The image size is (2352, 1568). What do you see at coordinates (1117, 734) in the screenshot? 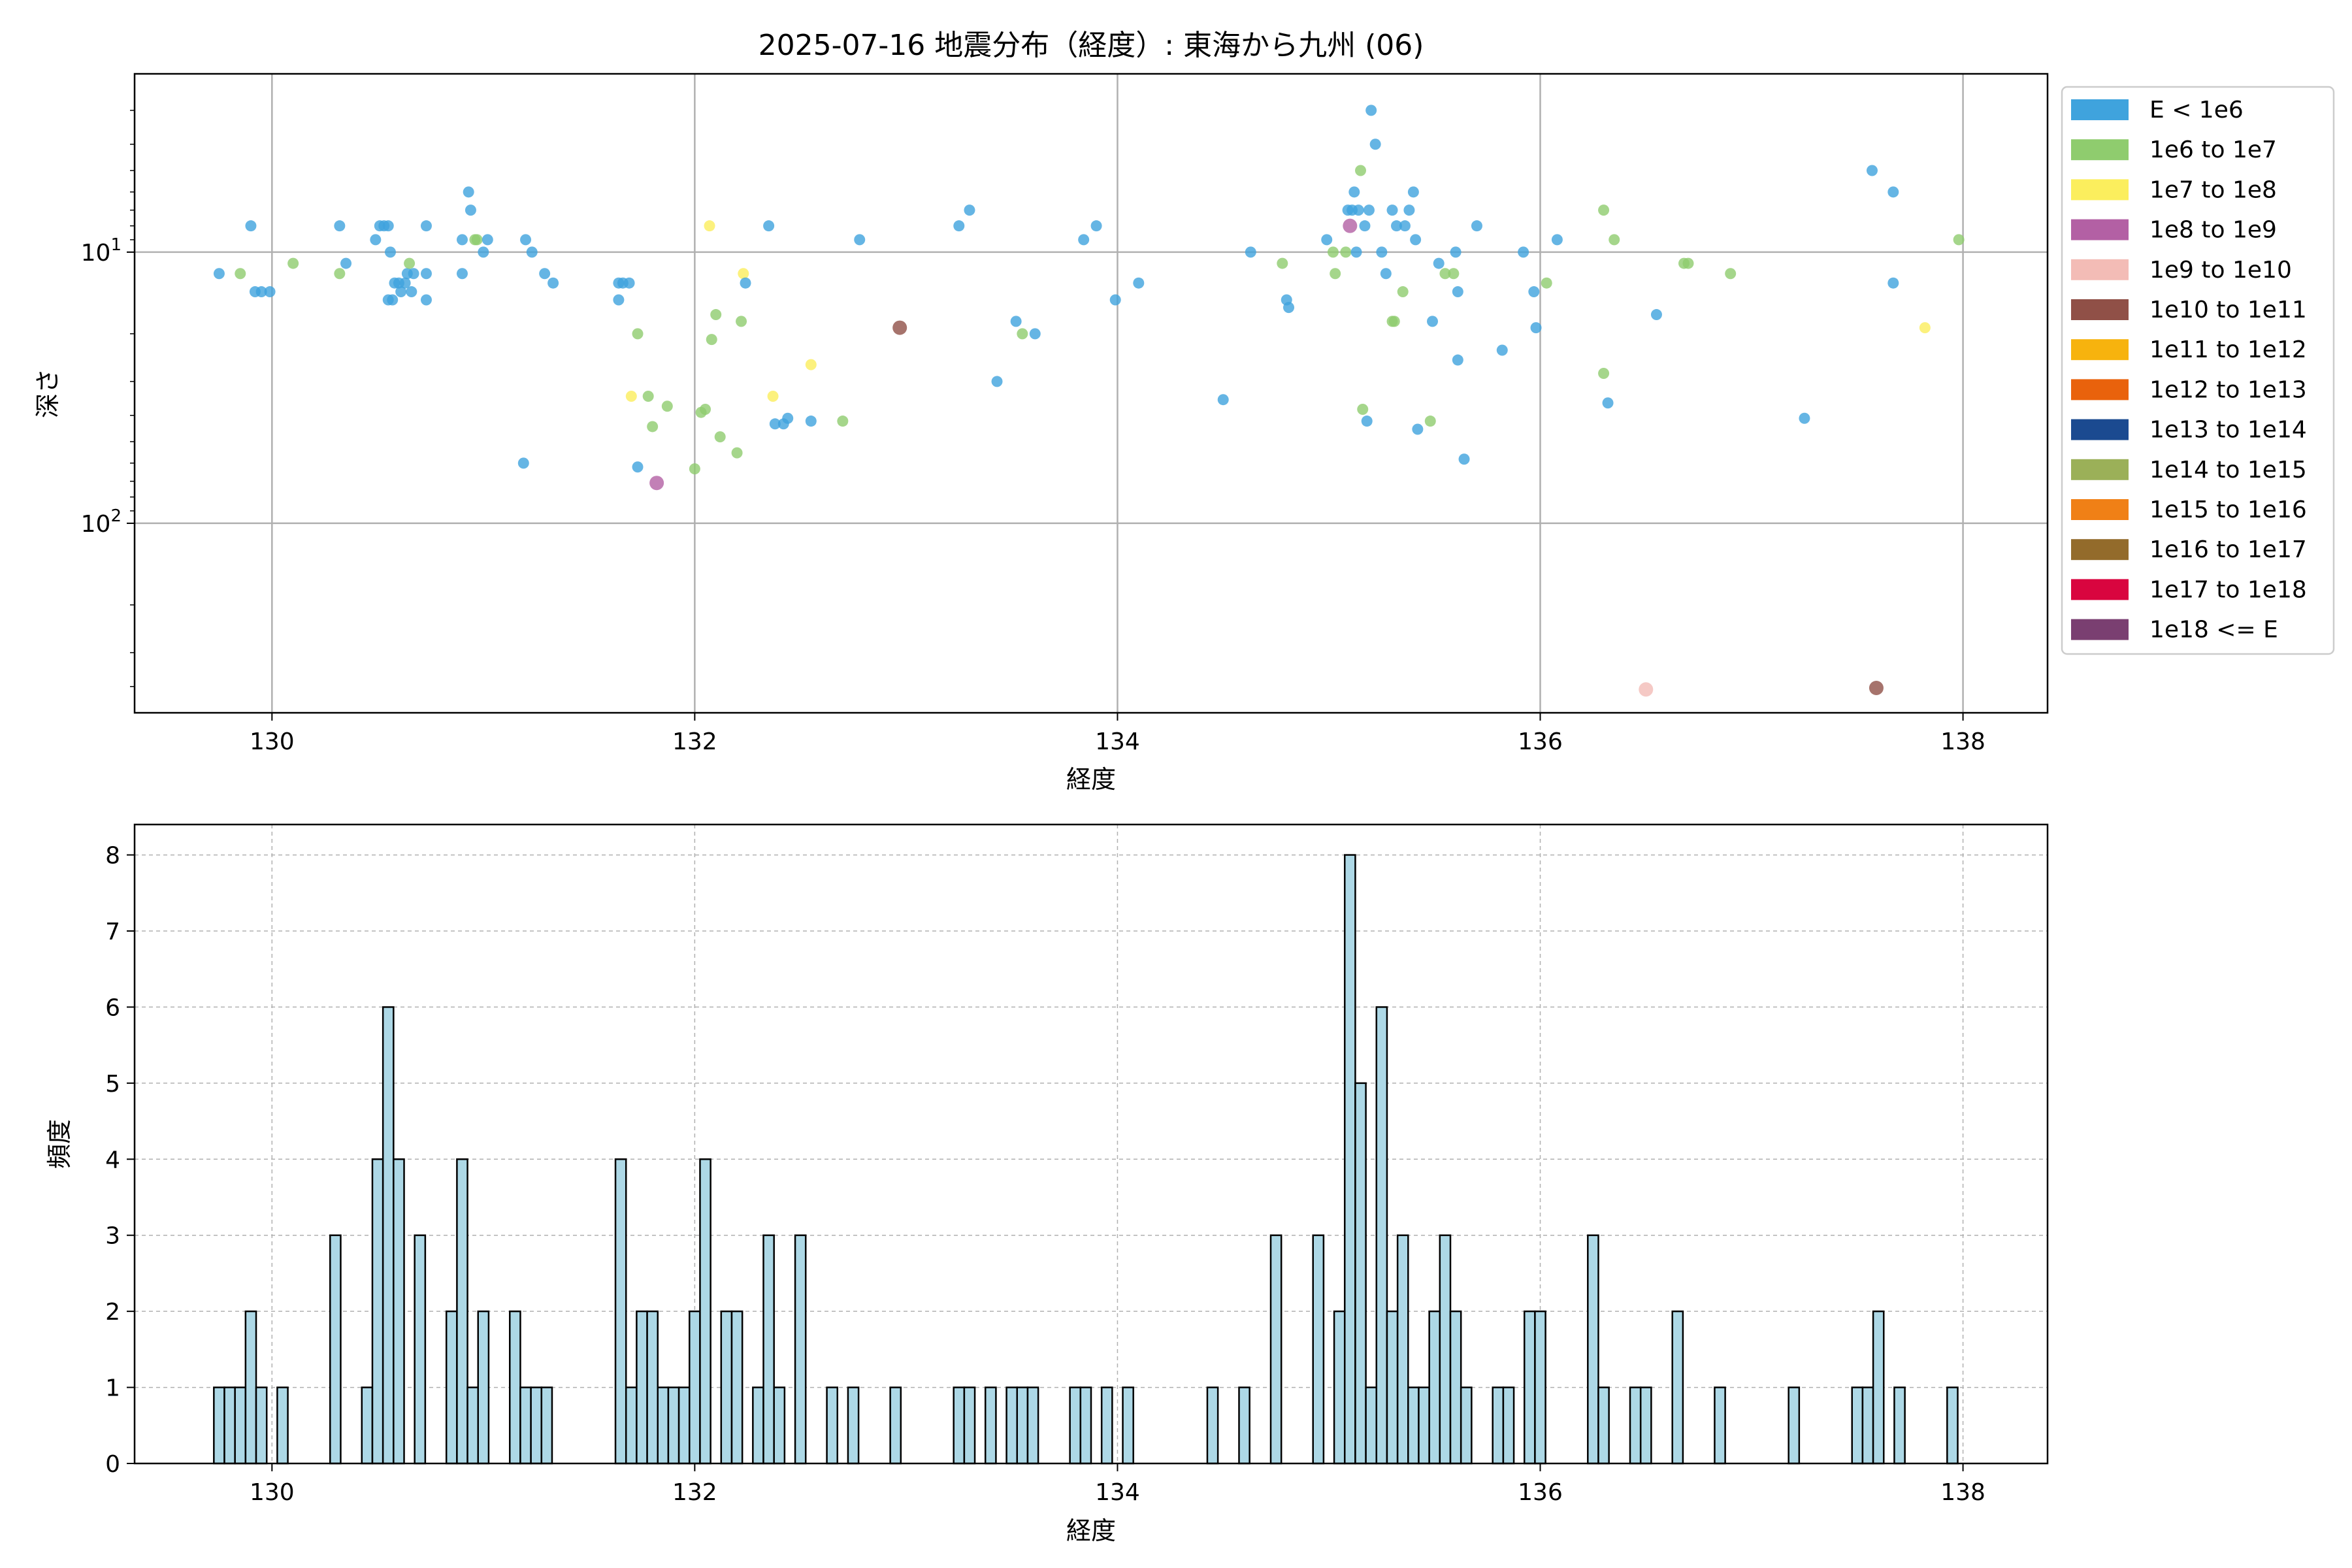
I see `scatter-x-ticks: 130 132 134 136 138` at bounding box center [1117, 734].